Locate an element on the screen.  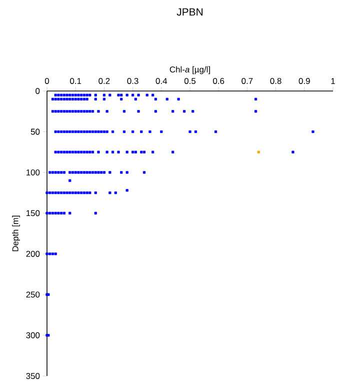
x-axis-title: Chl-a [µg/l] is located at coordinates (190, 70).